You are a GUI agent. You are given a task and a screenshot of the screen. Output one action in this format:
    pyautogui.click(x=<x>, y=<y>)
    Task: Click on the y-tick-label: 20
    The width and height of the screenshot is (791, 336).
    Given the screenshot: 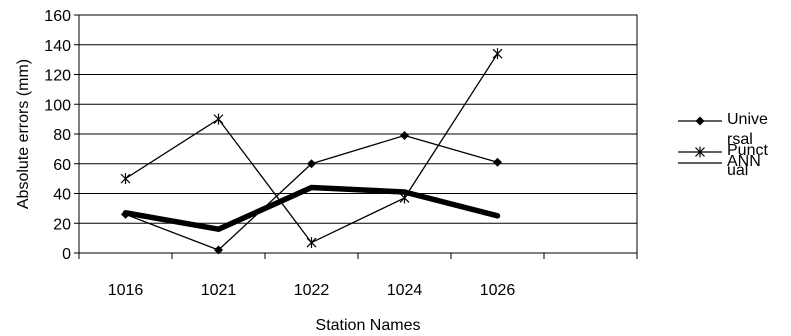 What is the action you would take?
    pyautogui.click(x=62, y=224)
    